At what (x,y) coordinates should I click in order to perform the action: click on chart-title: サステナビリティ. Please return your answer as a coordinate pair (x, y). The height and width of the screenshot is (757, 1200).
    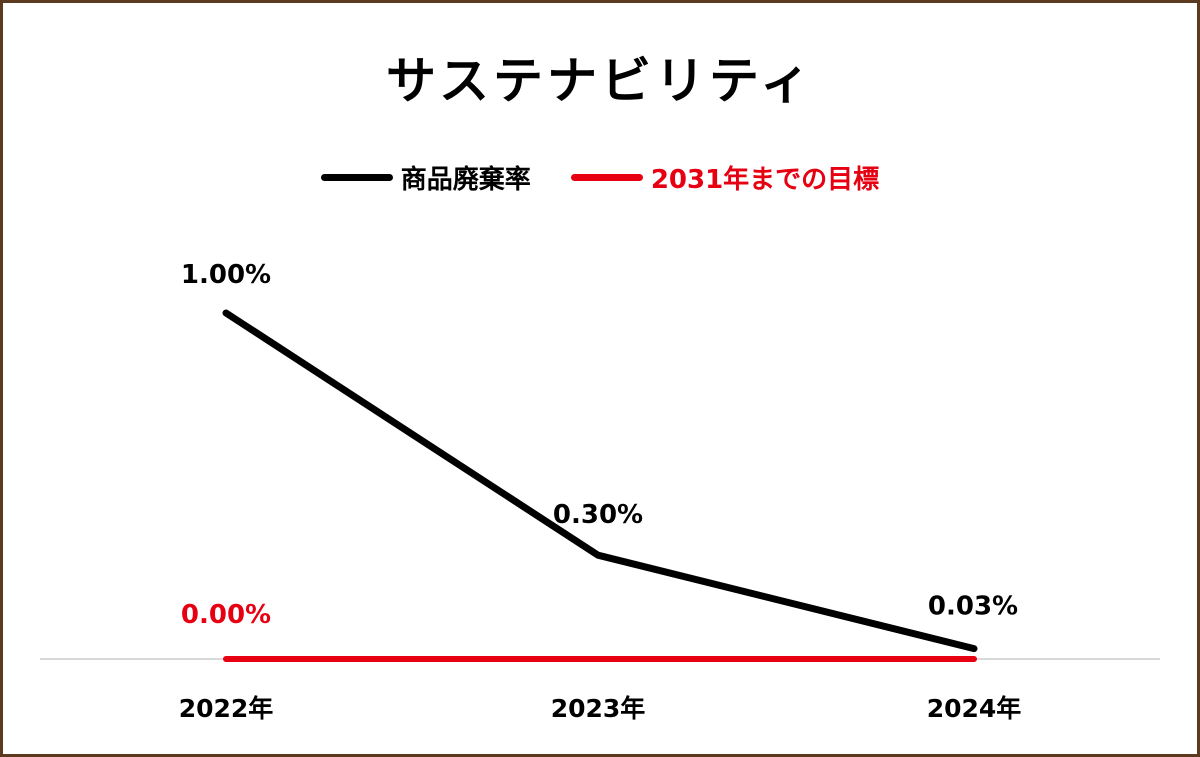
    Looking at the image, I should click on (600, 81).